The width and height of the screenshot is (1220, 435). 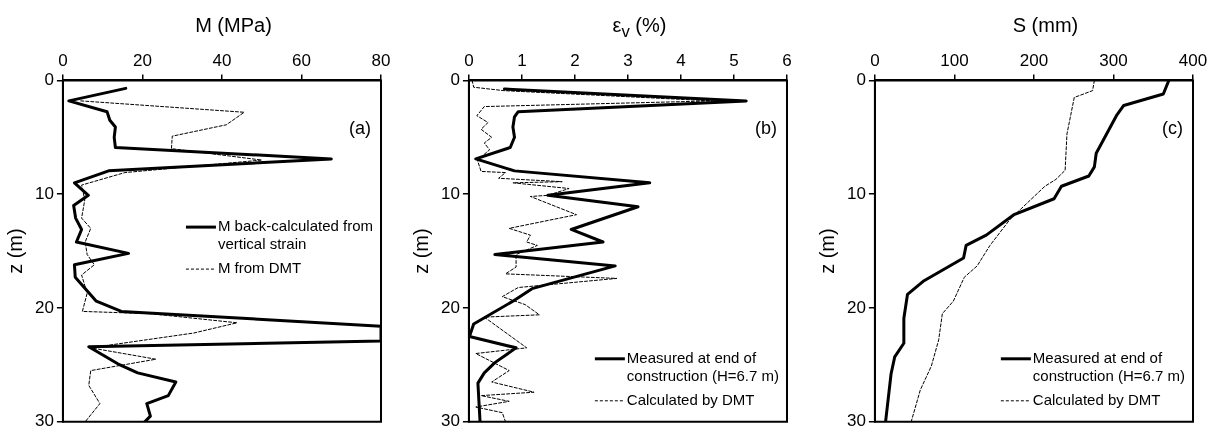 What do you see at coordinates (1172, 128) in the screenshot?
I see `annotation: (c)` at bounding box center [1172, 128].